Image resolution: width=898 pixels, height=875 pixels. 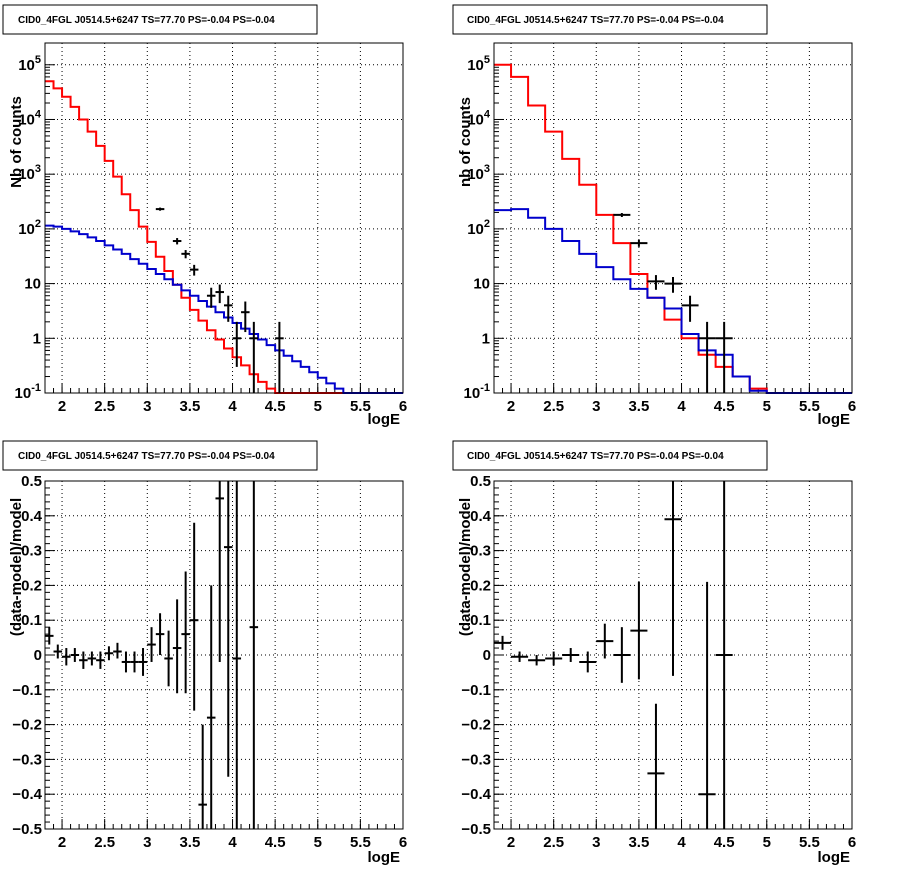 What do you see at coordinates (37, 338) in the screenshot?
I see `y-tick-label: 1` at bounding box center [37, 338].